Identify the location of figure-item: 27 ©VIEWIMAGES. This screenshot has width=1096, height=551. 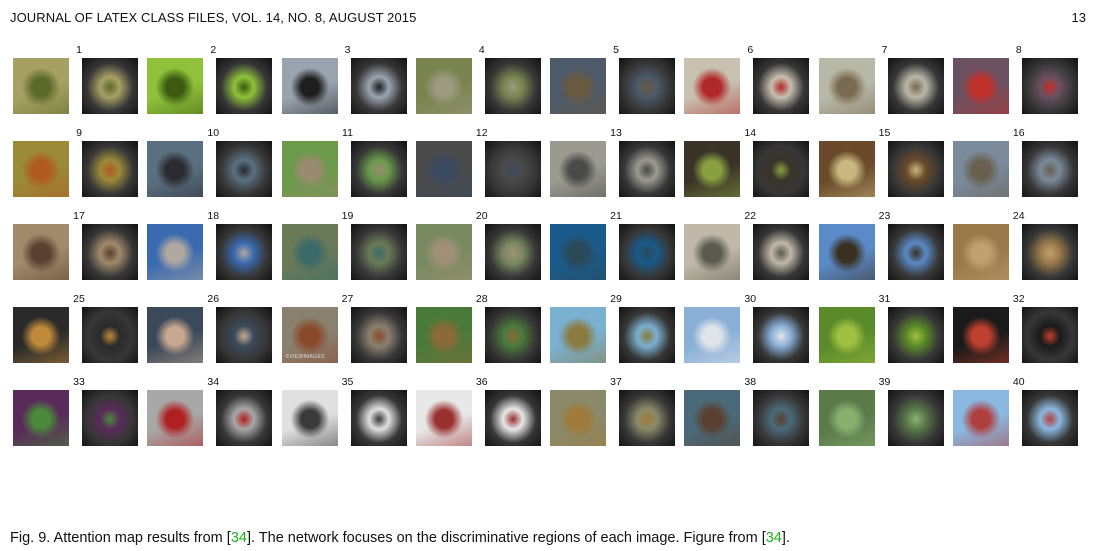
(348, 328).